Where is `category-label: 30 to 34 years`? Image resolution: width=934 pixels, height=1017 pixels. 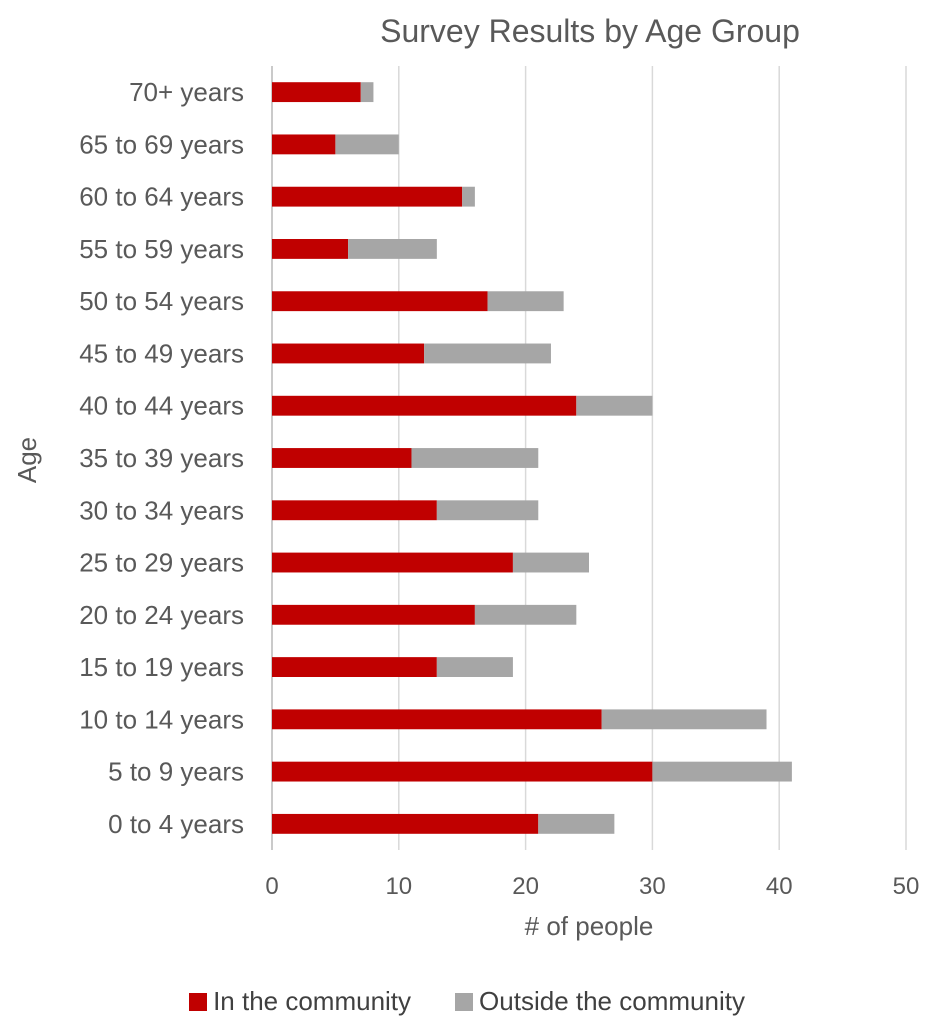 category-label: 30 to 34 years is located at coordinates (161, 510).